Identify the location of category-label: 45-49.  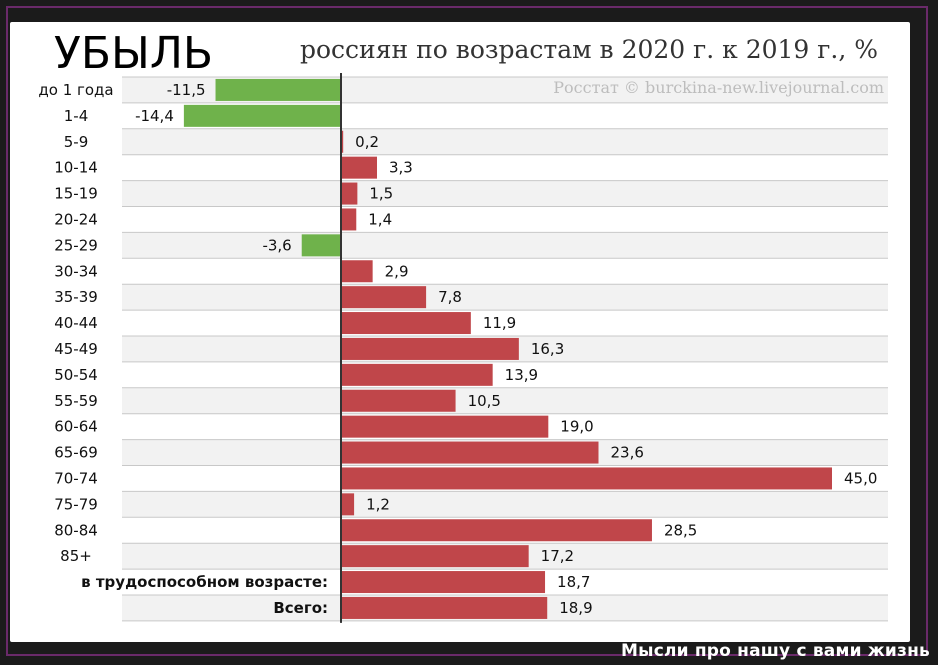
(76, 349).